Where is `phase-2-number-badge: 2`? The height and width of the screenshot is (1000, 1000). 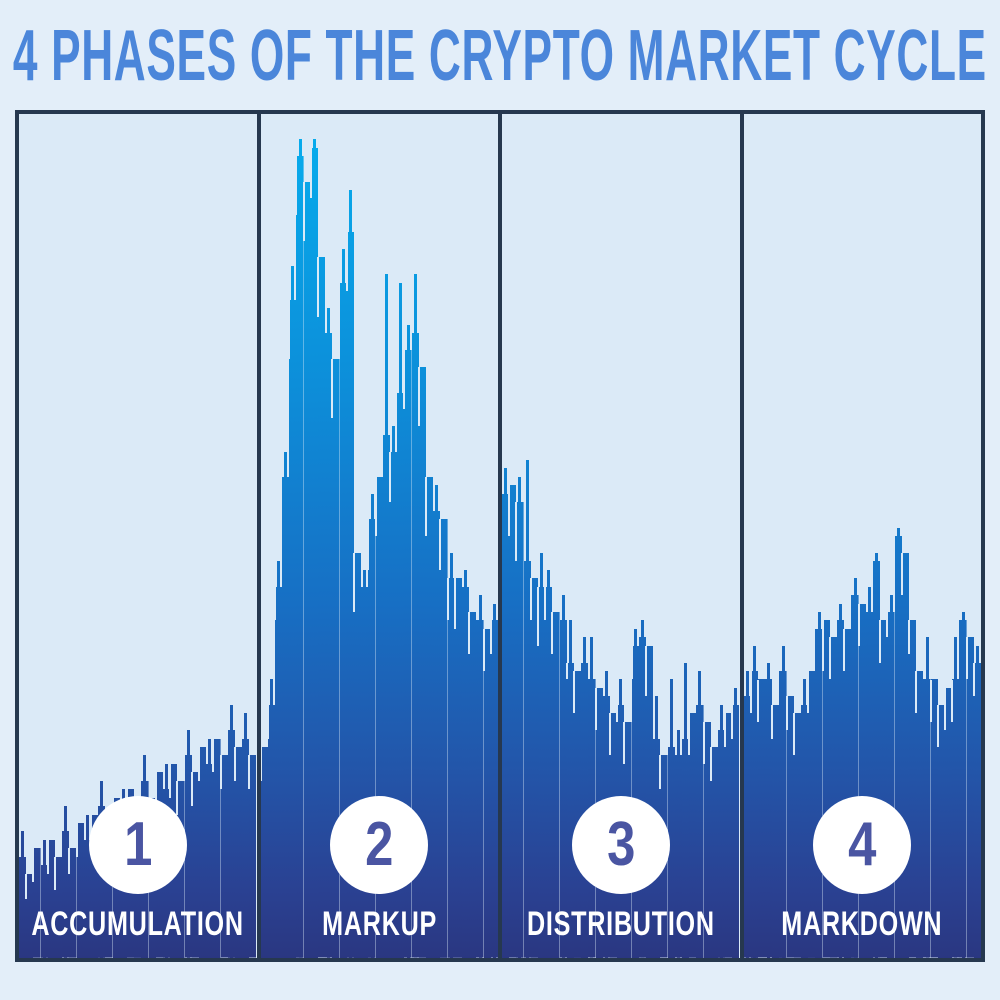 phase-2-number-badge: 2 is located at coordinates (379, 845).